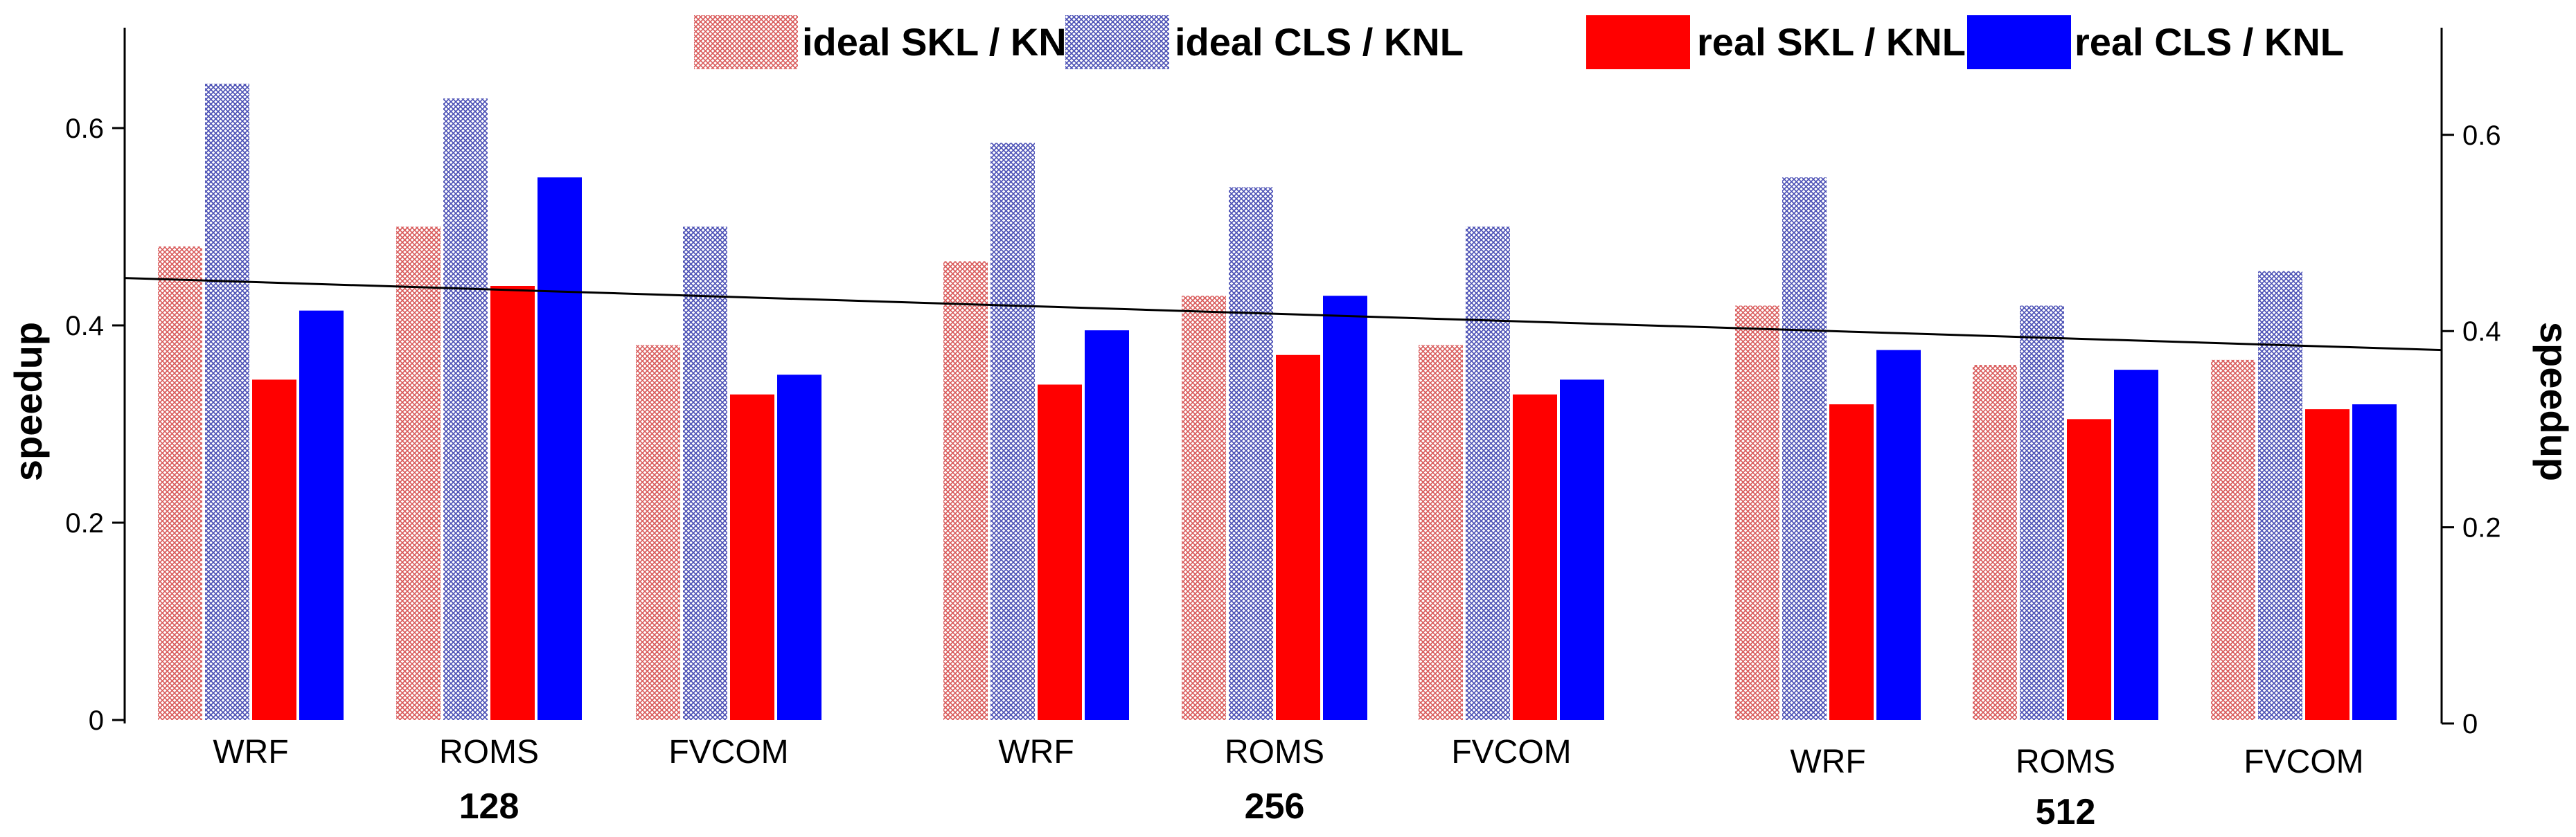 This screenshot has height=837, width=2576. I want to click on left-y-tick-label: 0.4, so click(84, 326).